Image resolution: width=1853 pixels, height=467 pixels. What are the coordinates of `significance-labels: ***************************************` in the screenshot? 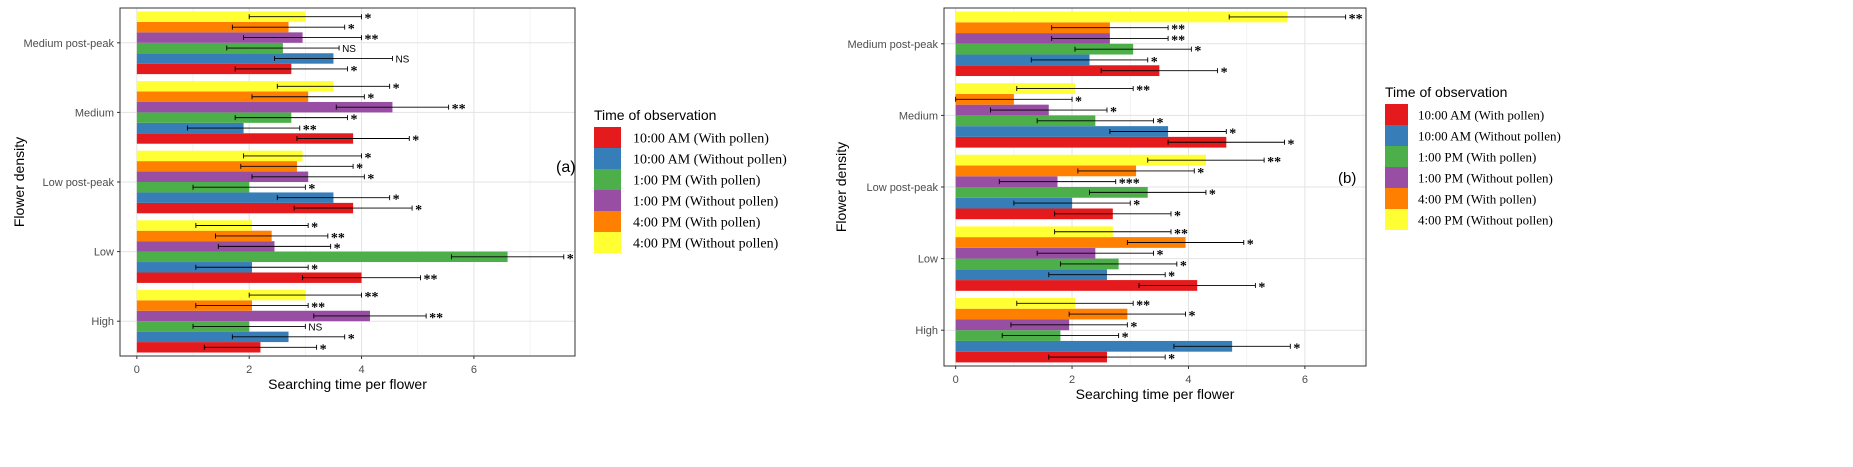 It's located at (1219, 189).